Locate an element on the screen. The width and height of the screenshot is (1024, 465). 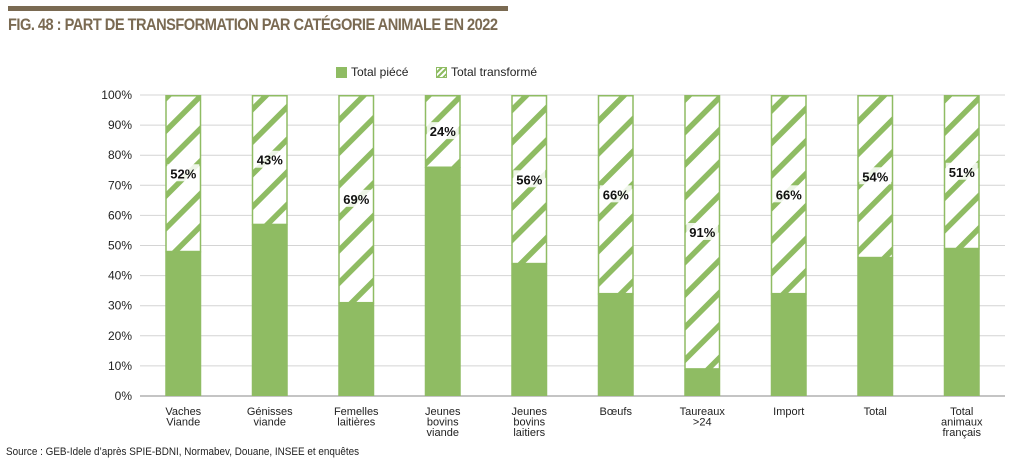
data-label: 54% is located at coordinates (875, 176).